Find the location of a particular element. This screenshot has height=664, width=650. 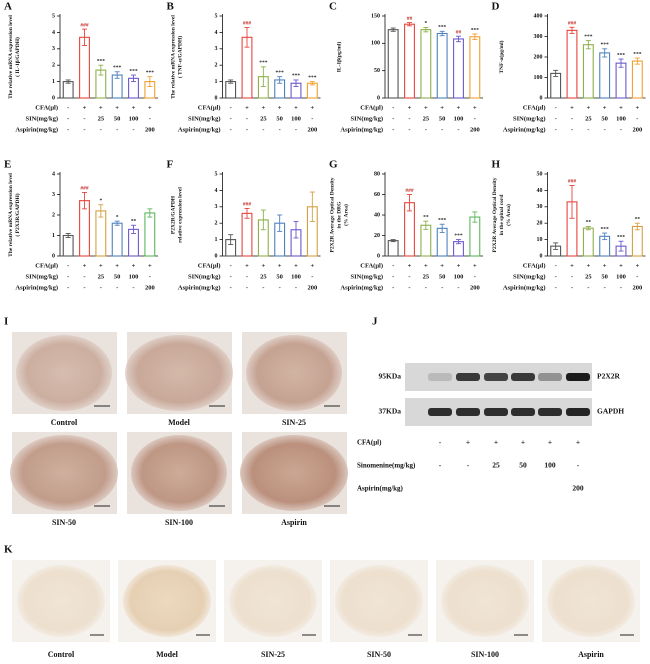

significance-label: * is located at coordinates (425, 24).